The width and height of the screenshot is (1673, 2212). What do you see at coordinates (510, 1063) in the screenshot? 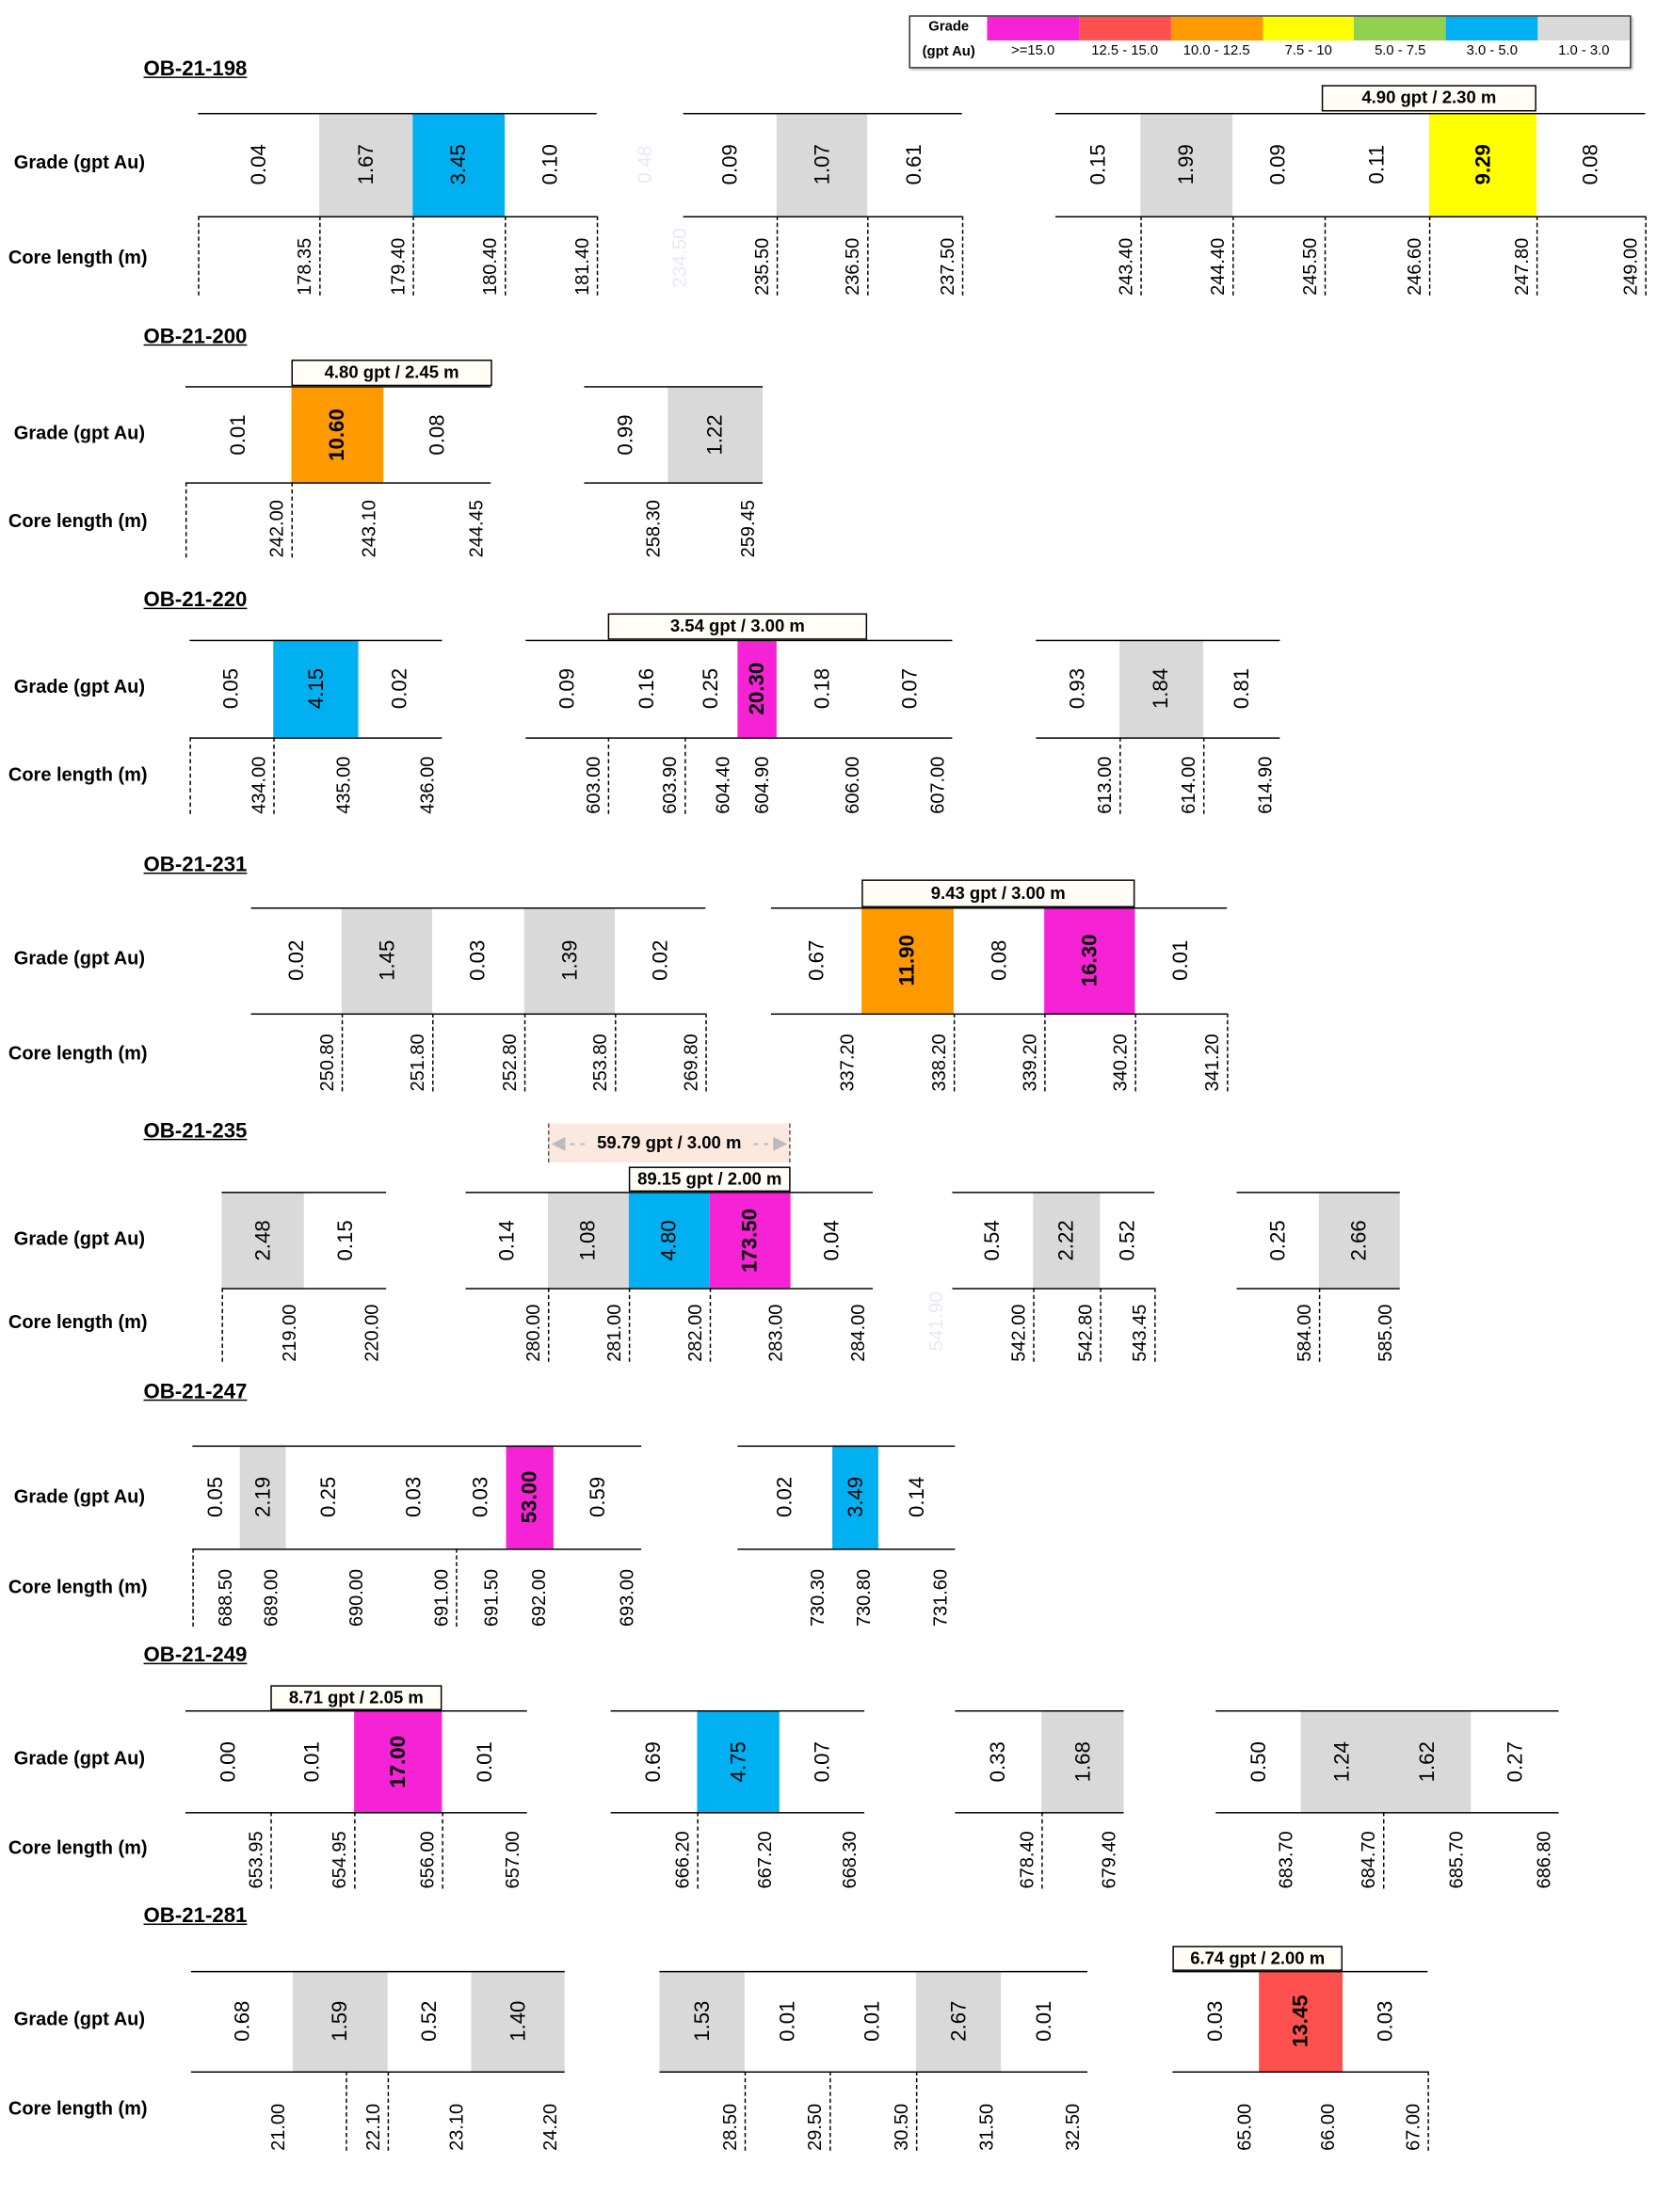
I see `core-depth-value: 252.80` at bounding box center [510, 1063].